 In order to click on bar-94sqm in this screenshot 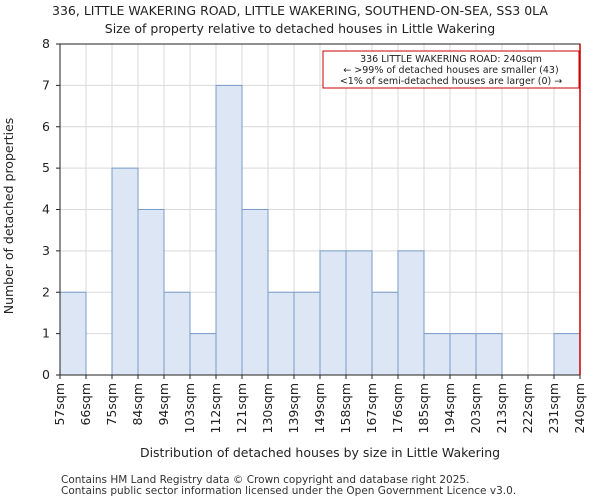, I will do `click(177, 333)`.